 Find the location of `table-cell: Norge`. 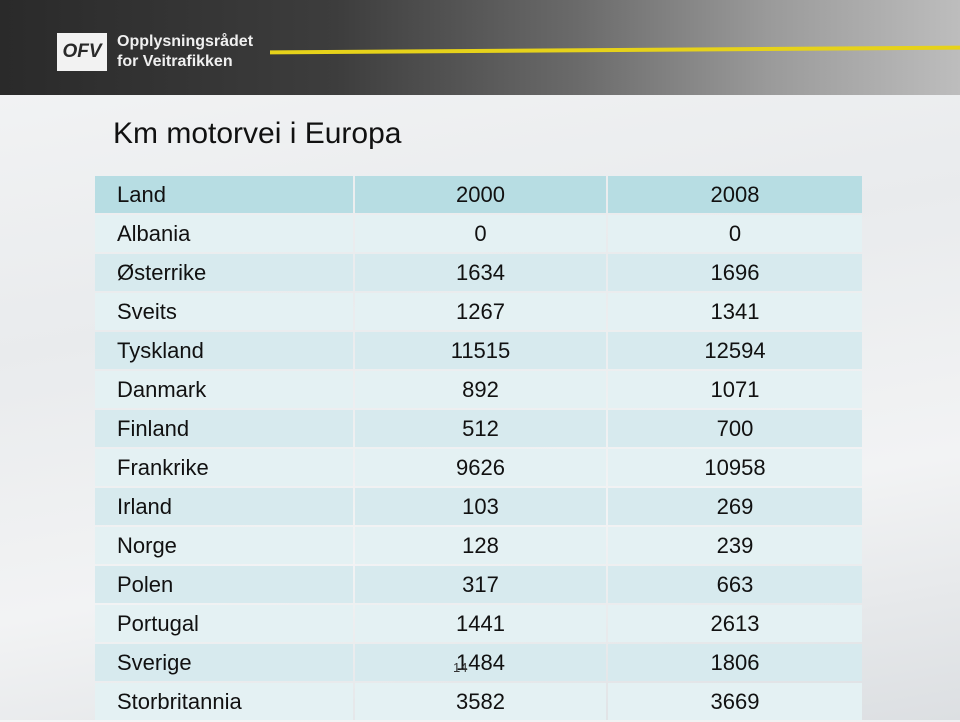

table-cell: Norge is located at coordinates (224, 545).